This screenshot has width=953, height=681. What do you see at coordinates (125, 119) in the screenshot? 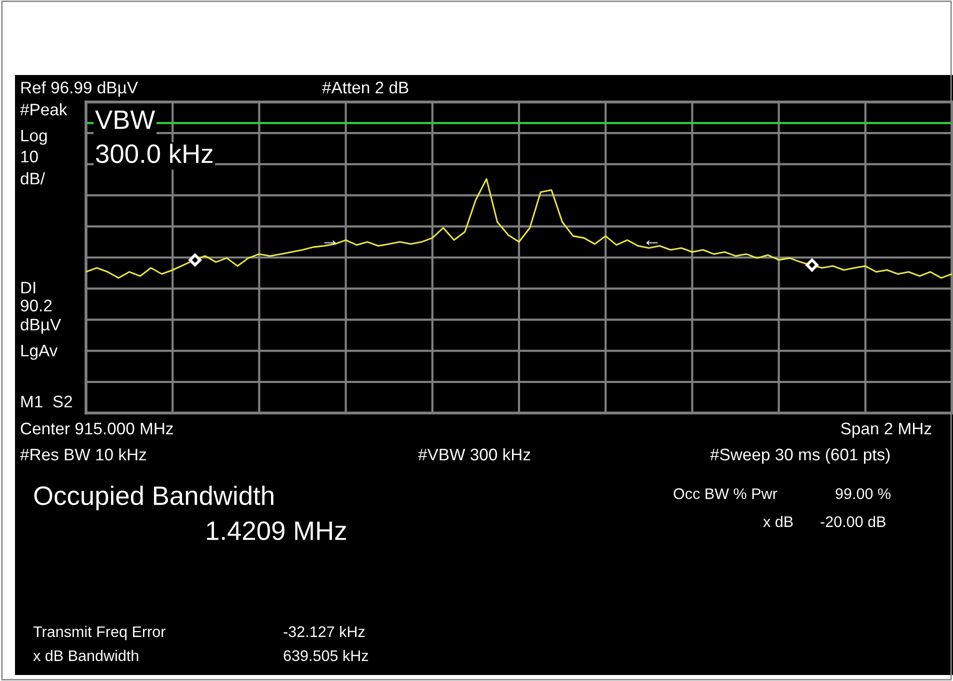
I see `text: VBW` at bounding box center [125, 119].